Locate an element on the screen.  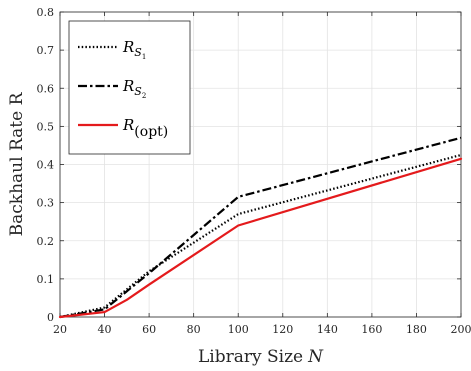
x-tick-label-2: 60 is located at coordinates (149, 329).